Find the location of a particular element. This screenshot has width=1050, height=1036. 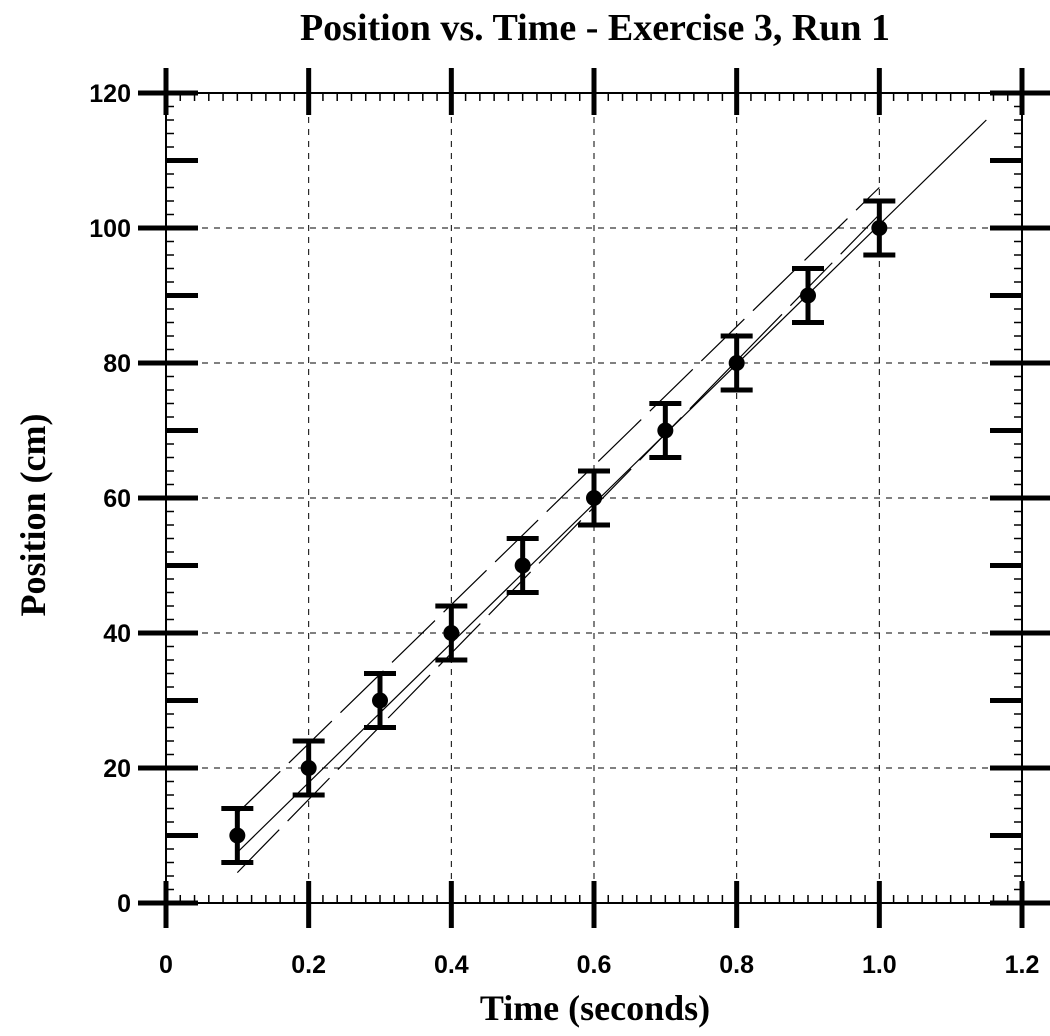

x-tick-label: 0.4 is located at coordinates (451, 965).